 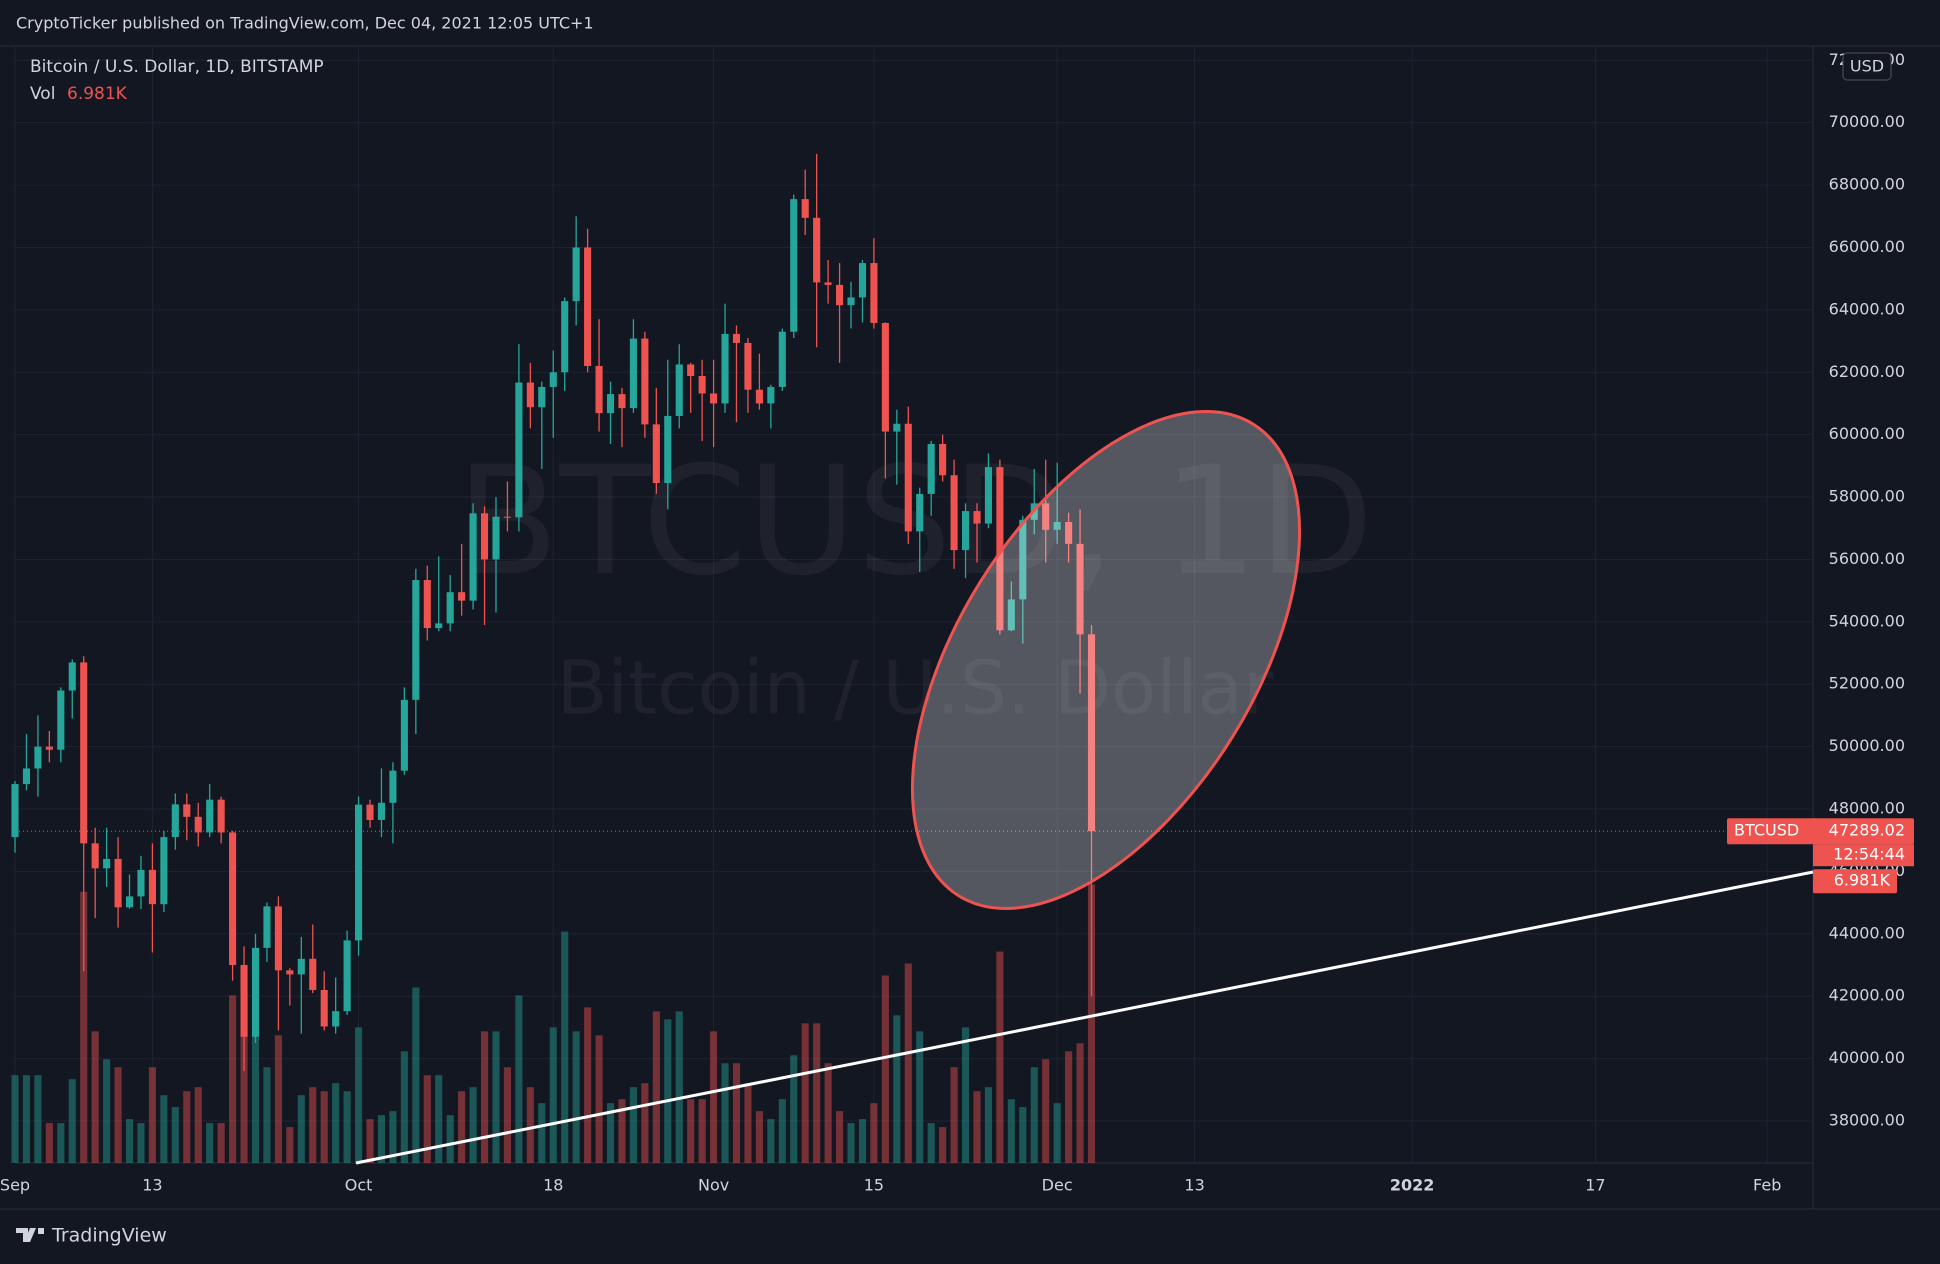 I want to click on x-tick-label: Oct, so click(x=359, y=1185).